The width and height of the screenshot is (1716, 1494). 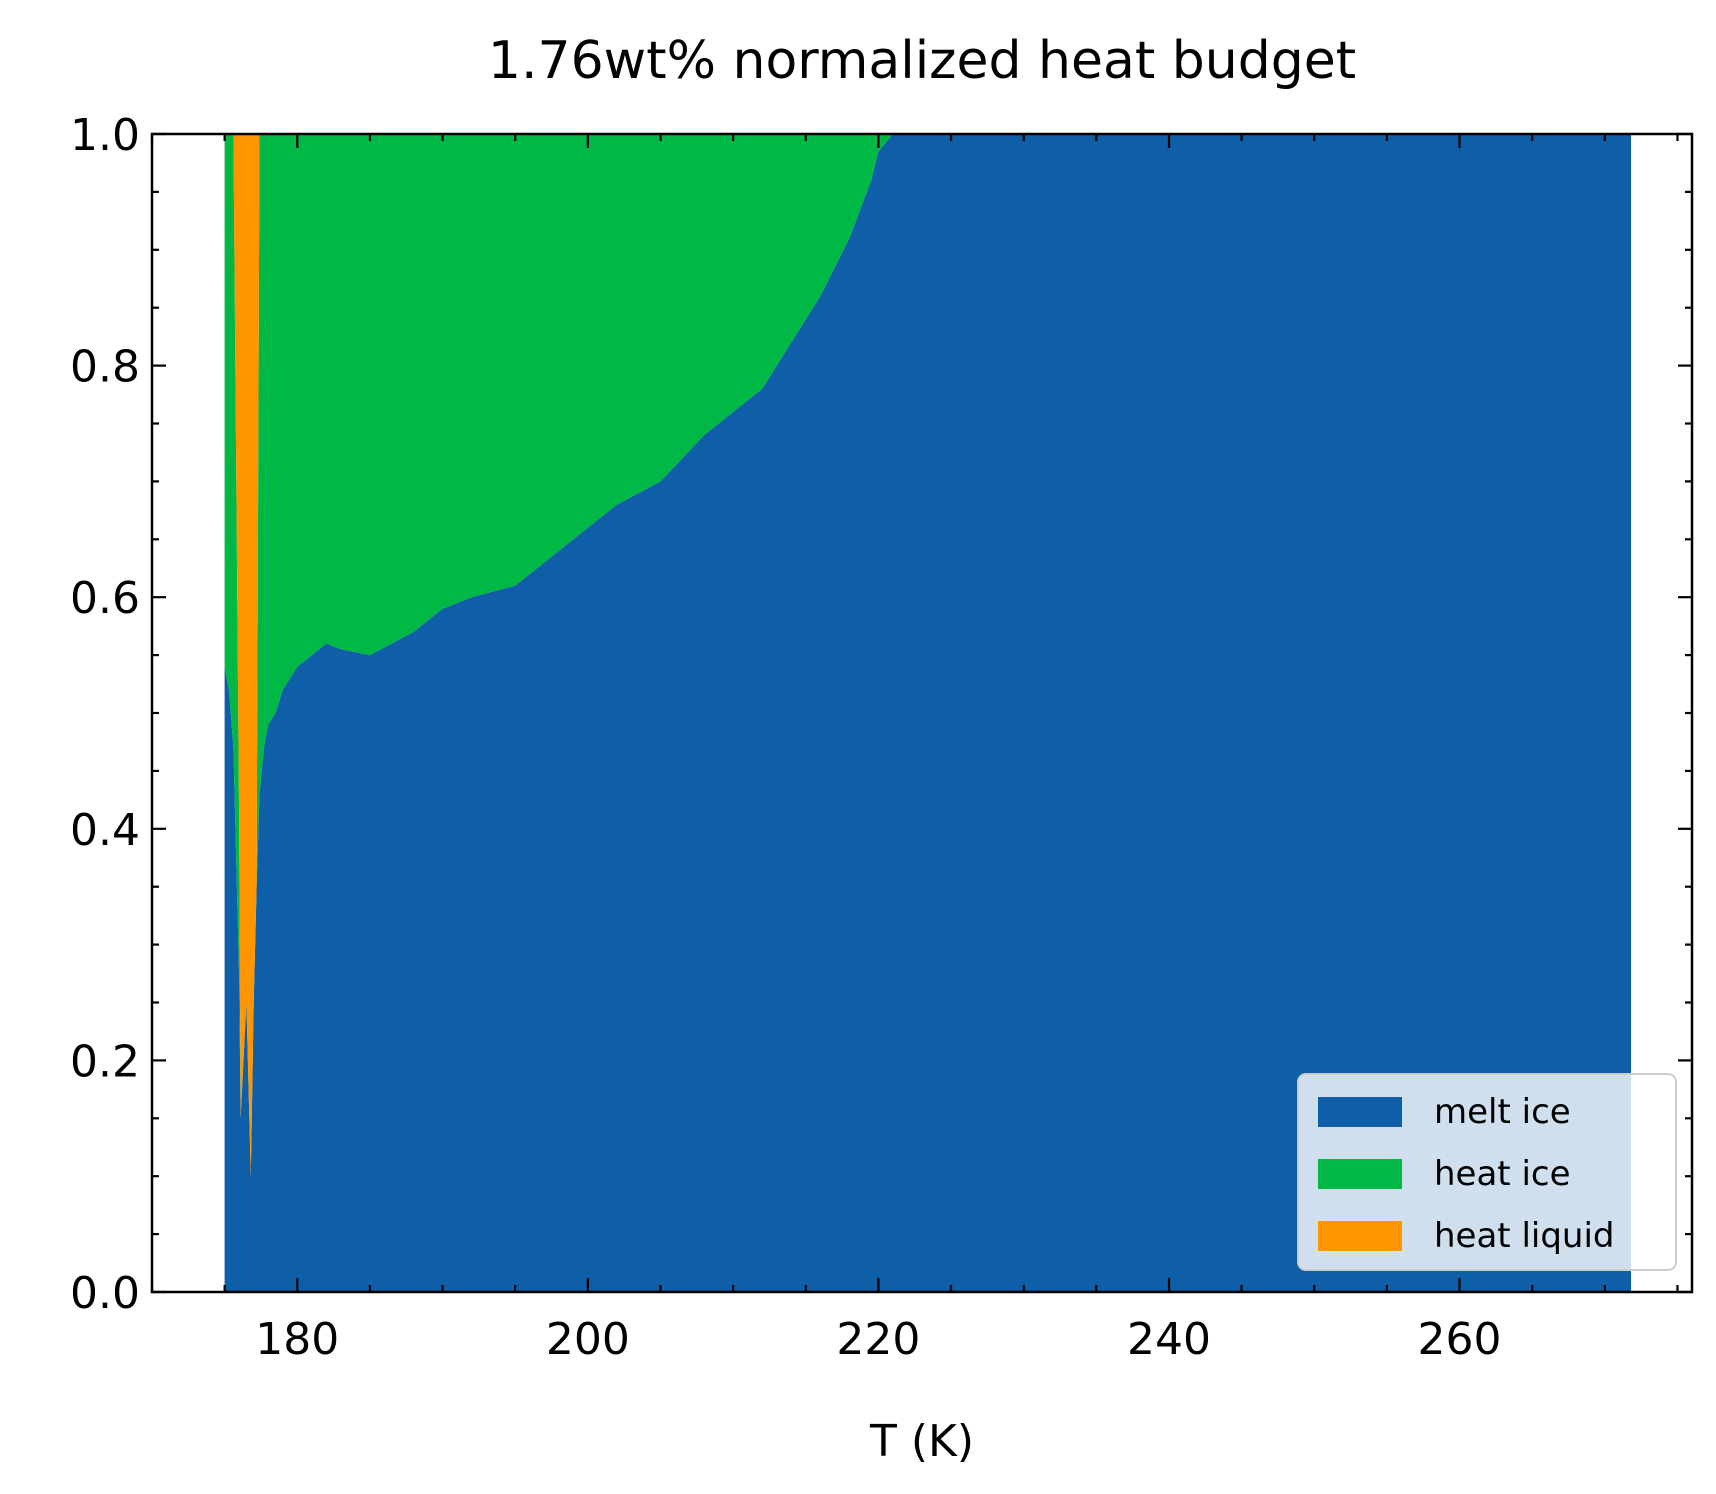 What do you see at coordinates (105, 598) in the screenshot?
I see `y-tick-label: 0.6` at bounding box center [105, 598].